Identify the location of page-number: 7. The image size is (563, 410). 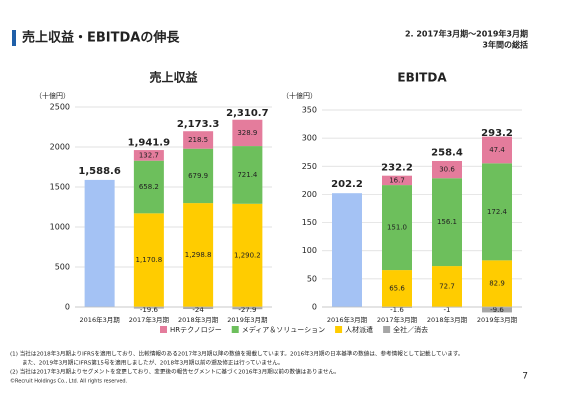
(525, 377).